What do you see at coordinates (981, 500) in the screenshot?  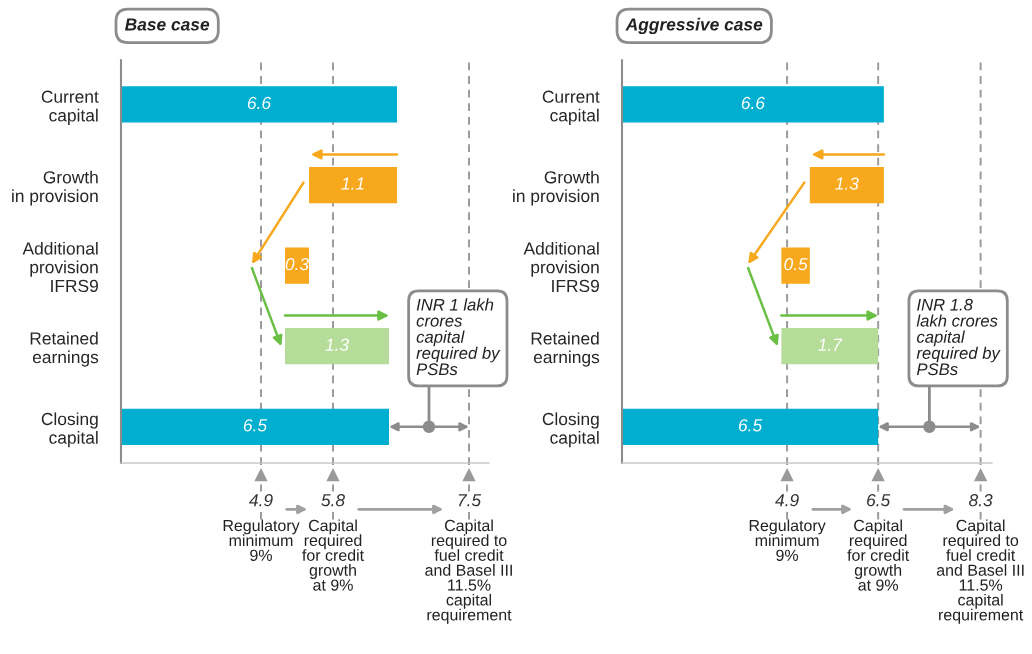 I see `x-tick-label: 8.3` at bounding box center [981, 500].